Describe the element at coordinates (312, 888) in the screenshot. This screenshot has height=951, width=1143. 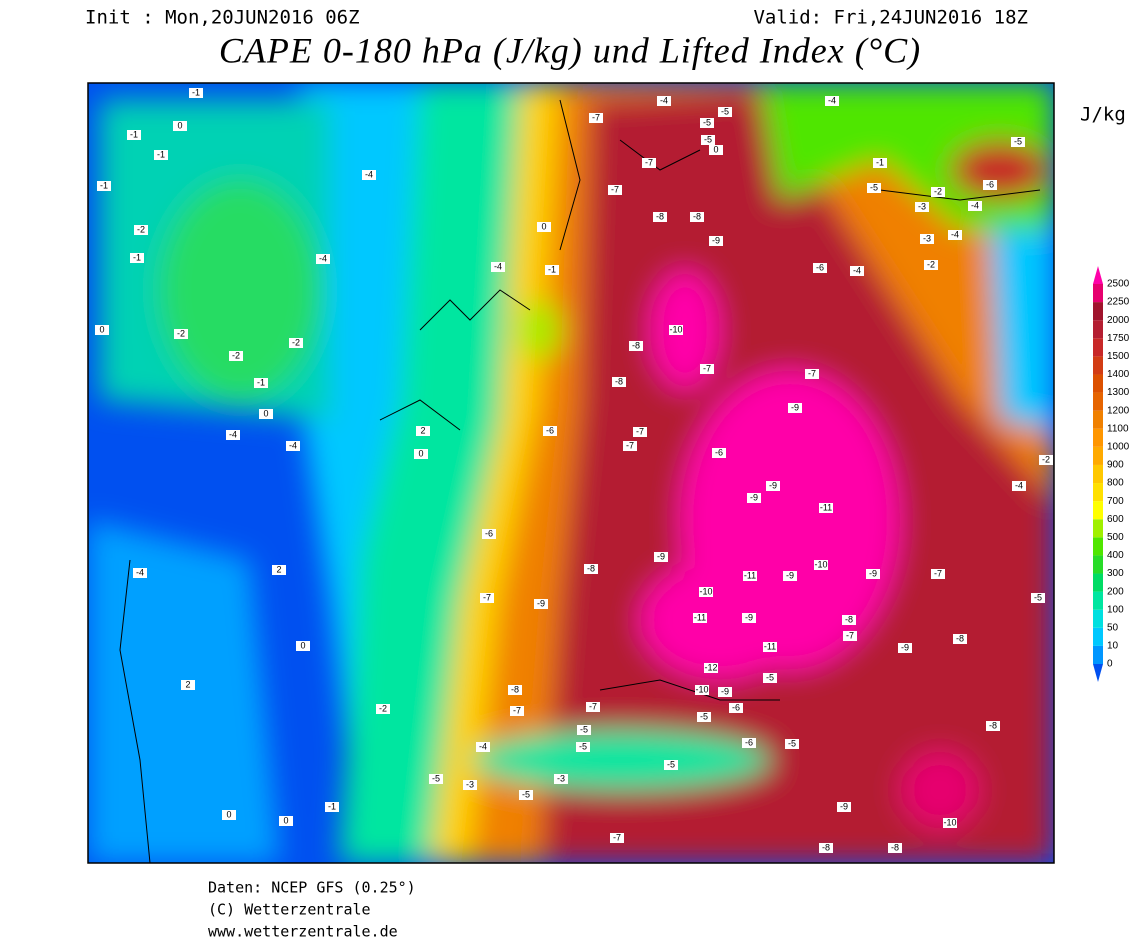
I see `data-source: Daten: NCEP GFS (0.25°)` at that location.